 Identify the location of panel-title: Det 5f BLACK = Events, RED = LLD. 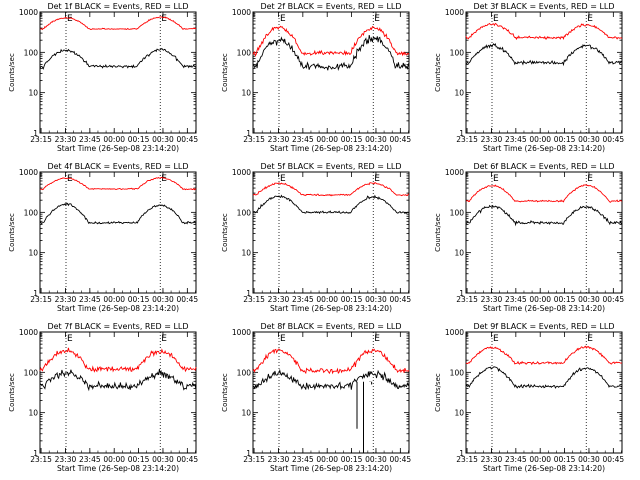
(330, 166).